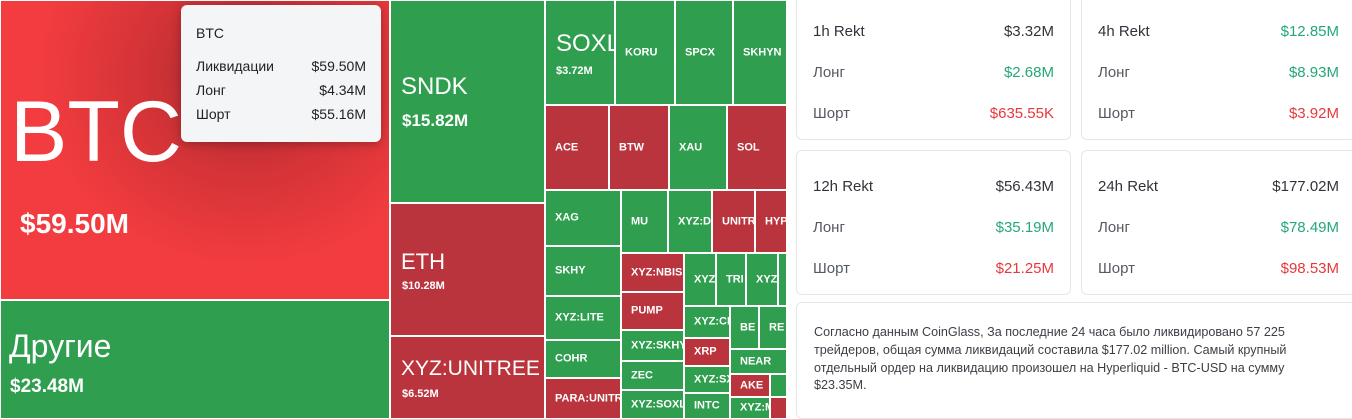  Describe the element at coordinates (735, 279) in the screenshot. I see `tile-symbol: TRI` at that location.